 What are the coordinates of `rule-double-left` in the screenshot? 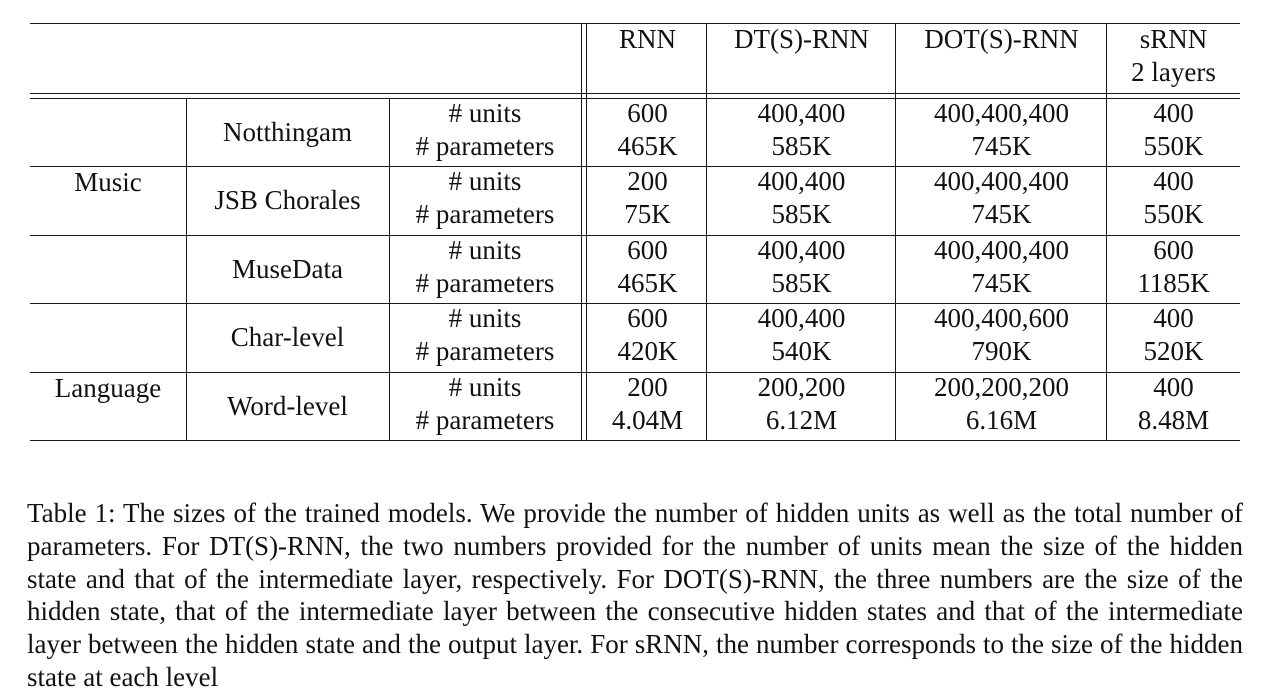 It's located at (581, 231).